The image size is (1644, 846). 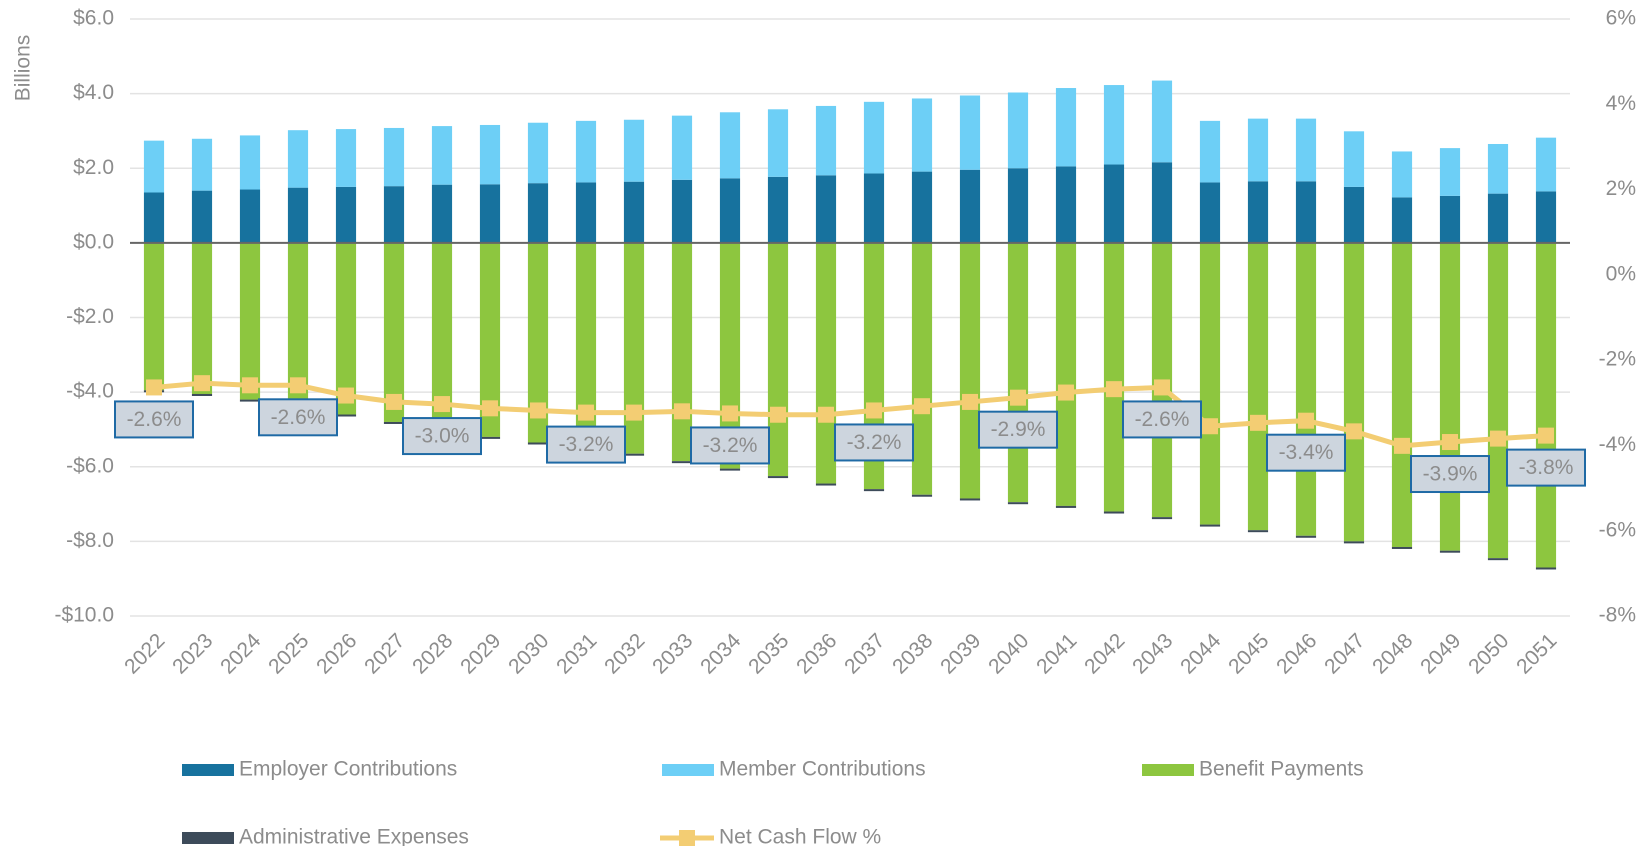 I want to click on x-tick-label: 2043, so click(x=1152, y=653).